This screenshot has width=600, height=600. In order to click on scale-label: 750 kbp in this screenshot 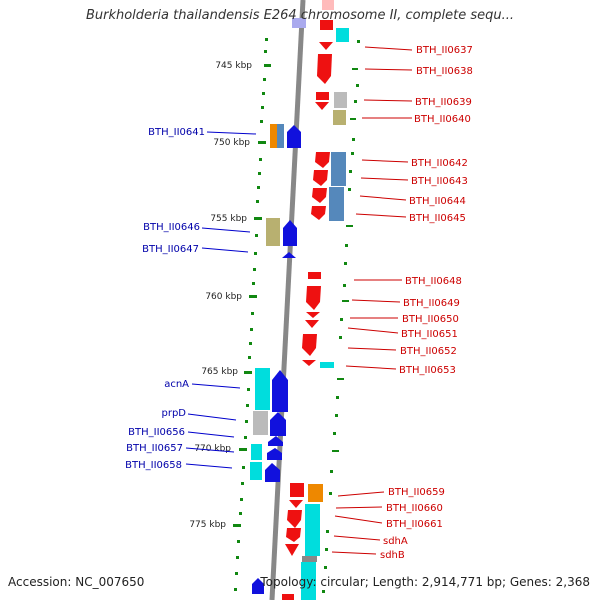, I will do `click(231, 143)`.